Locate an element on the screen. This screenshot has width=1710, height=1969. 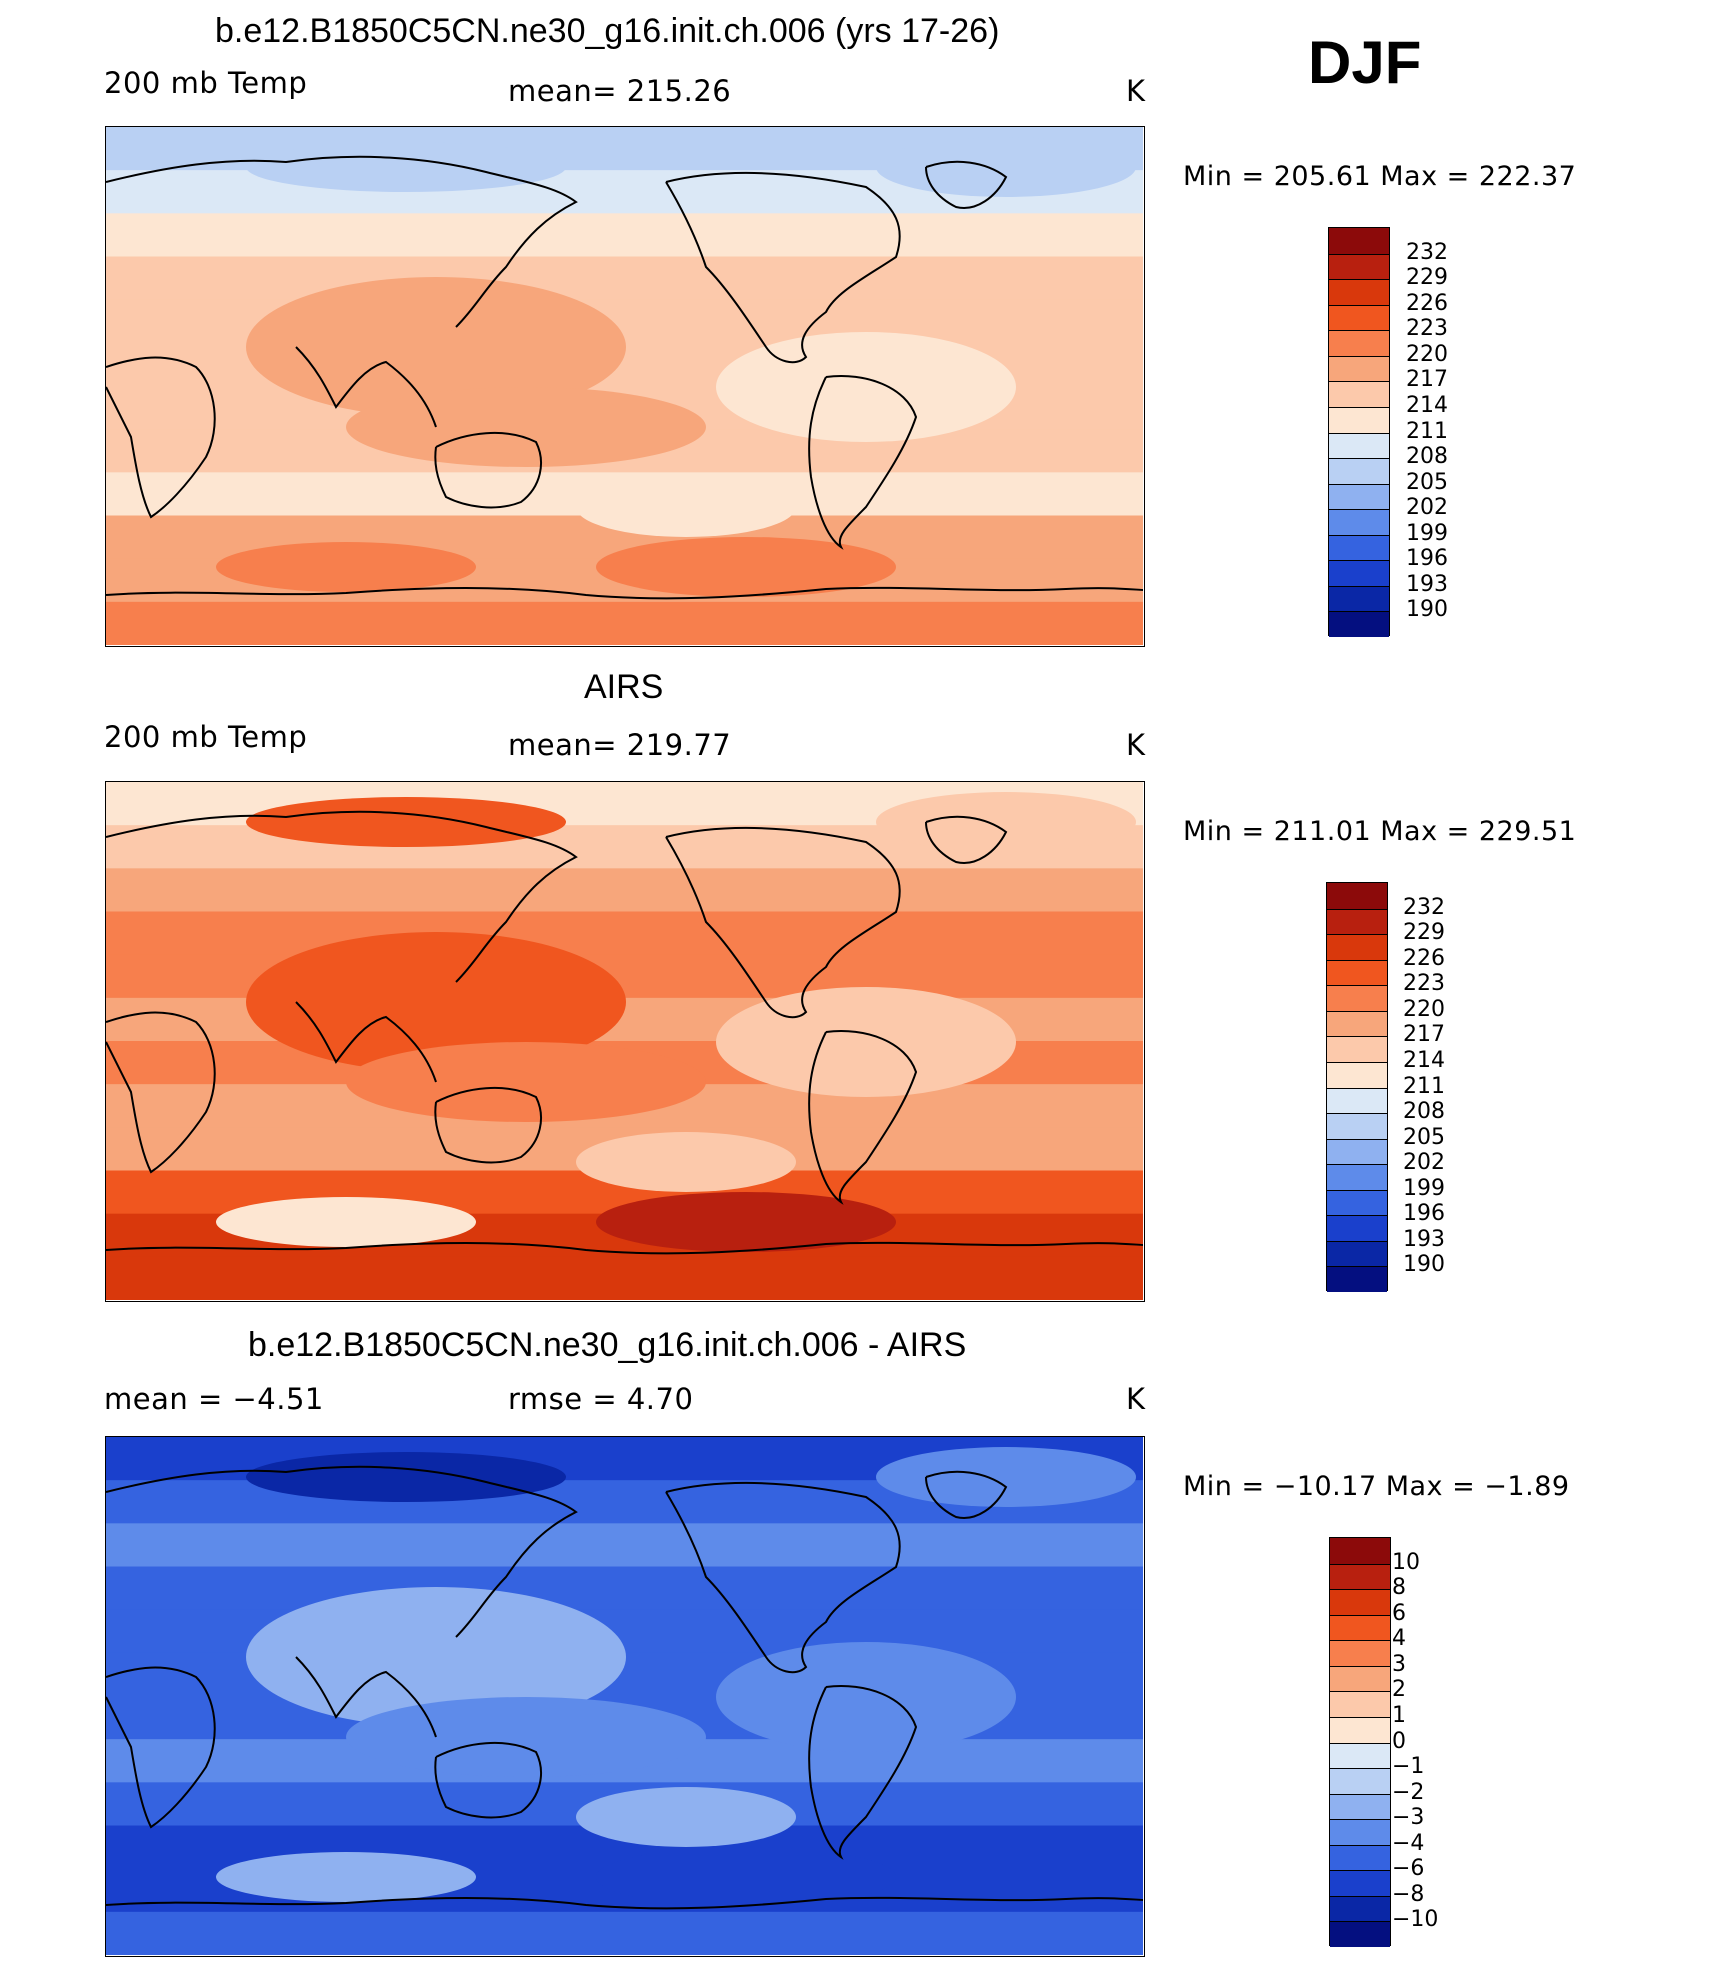
colorbar-tick-label: 4 is located at coordinates (1399, 1639).